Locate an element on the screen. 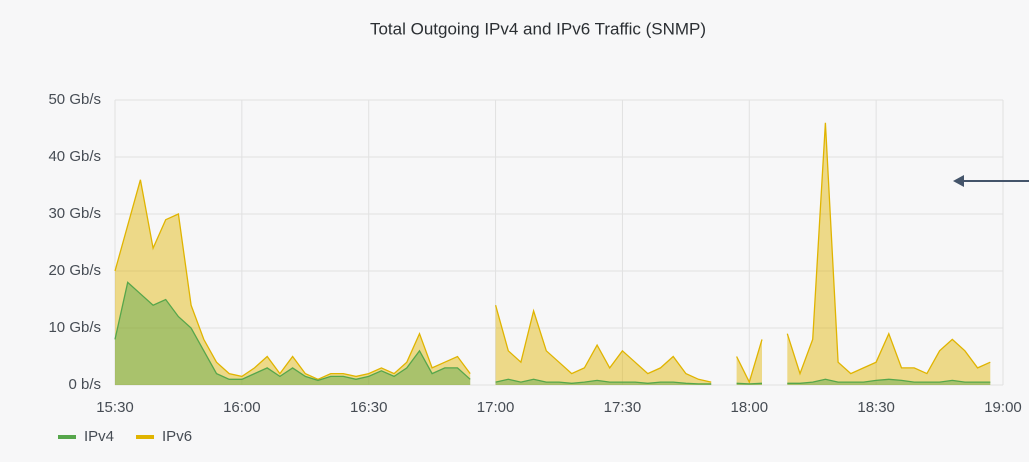 The height and width of the screenshot is (462, 1029). legend-label: IPv4 is located at coordinates (99, 436).